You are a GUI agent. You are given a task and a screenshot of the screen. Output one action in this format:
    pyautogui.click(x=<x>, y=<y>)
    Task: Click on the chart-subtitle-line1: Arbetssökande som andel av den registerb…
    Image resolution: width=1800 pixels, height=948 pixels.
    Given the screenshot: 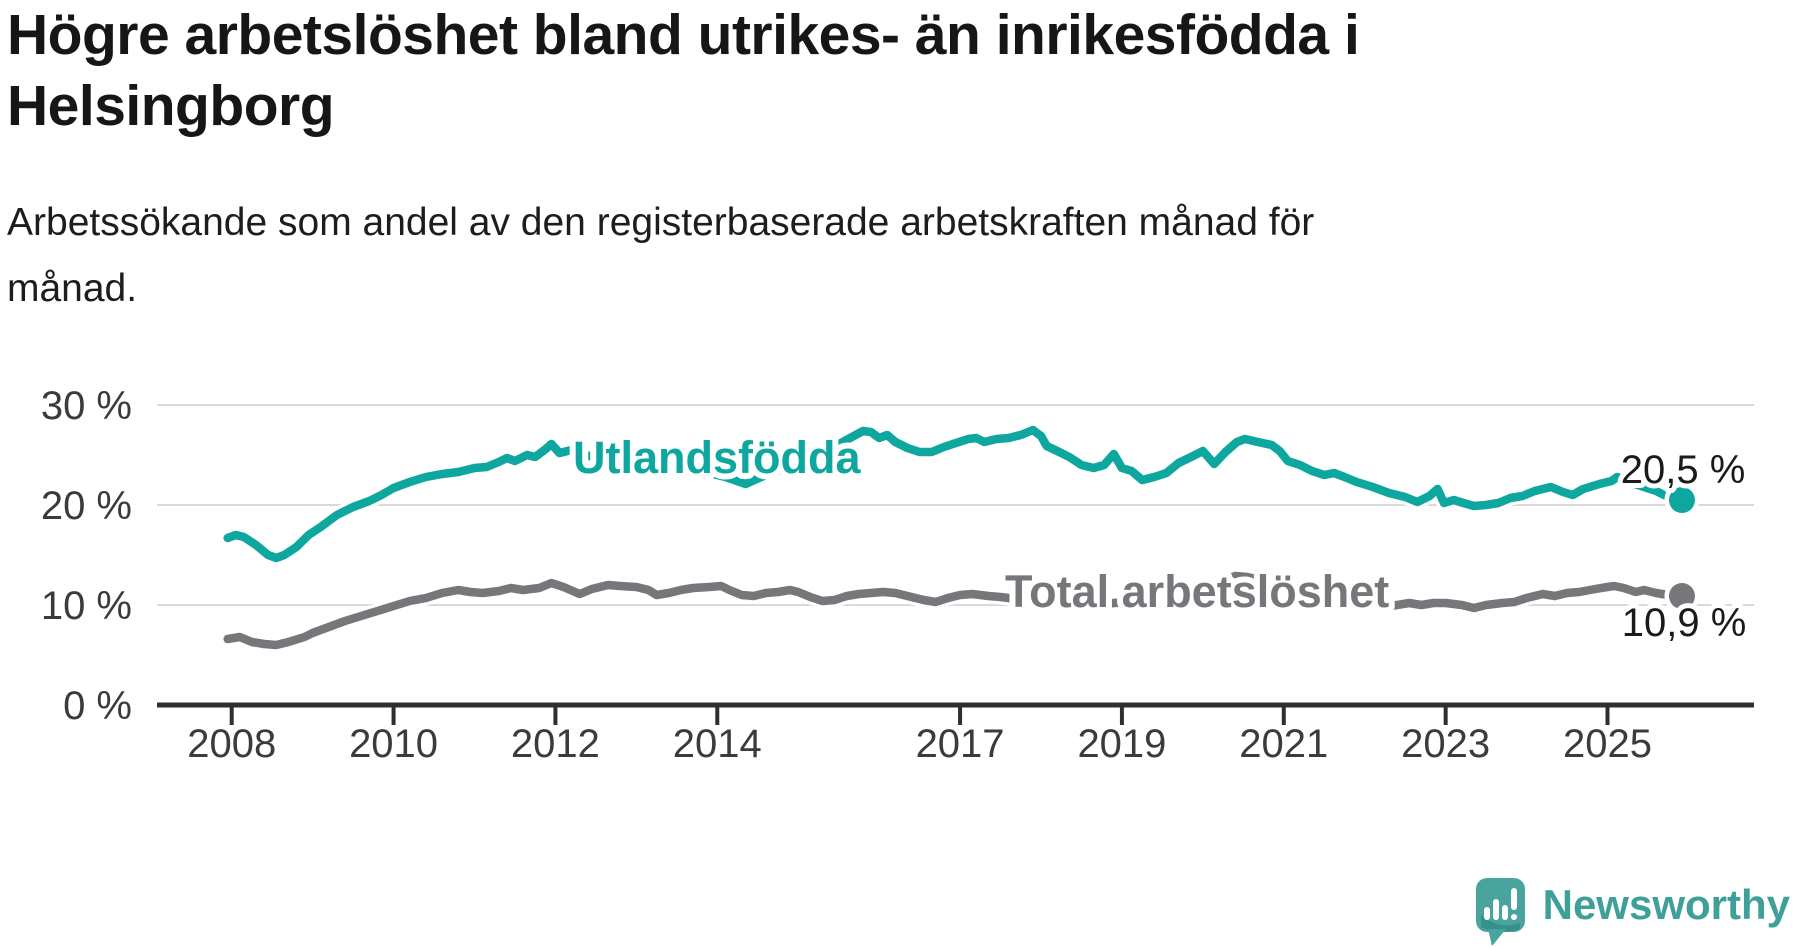 What is the action you would take?
    pyautogui.click(x=661, y=222)
    